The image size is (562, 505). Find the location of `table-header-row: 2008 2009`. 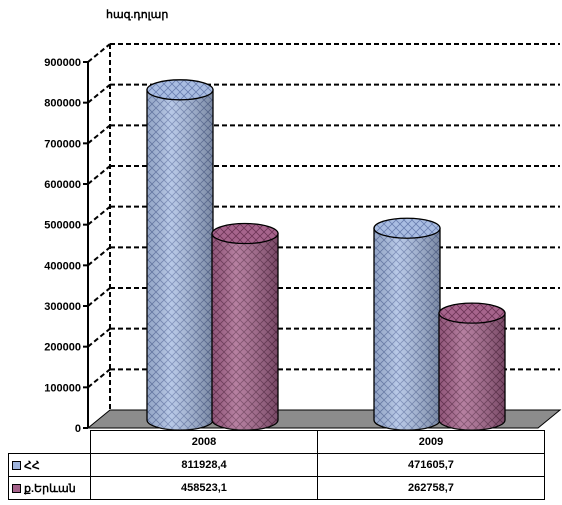

table-header-row: 2008 2009 is located at coordinates (277, 442).